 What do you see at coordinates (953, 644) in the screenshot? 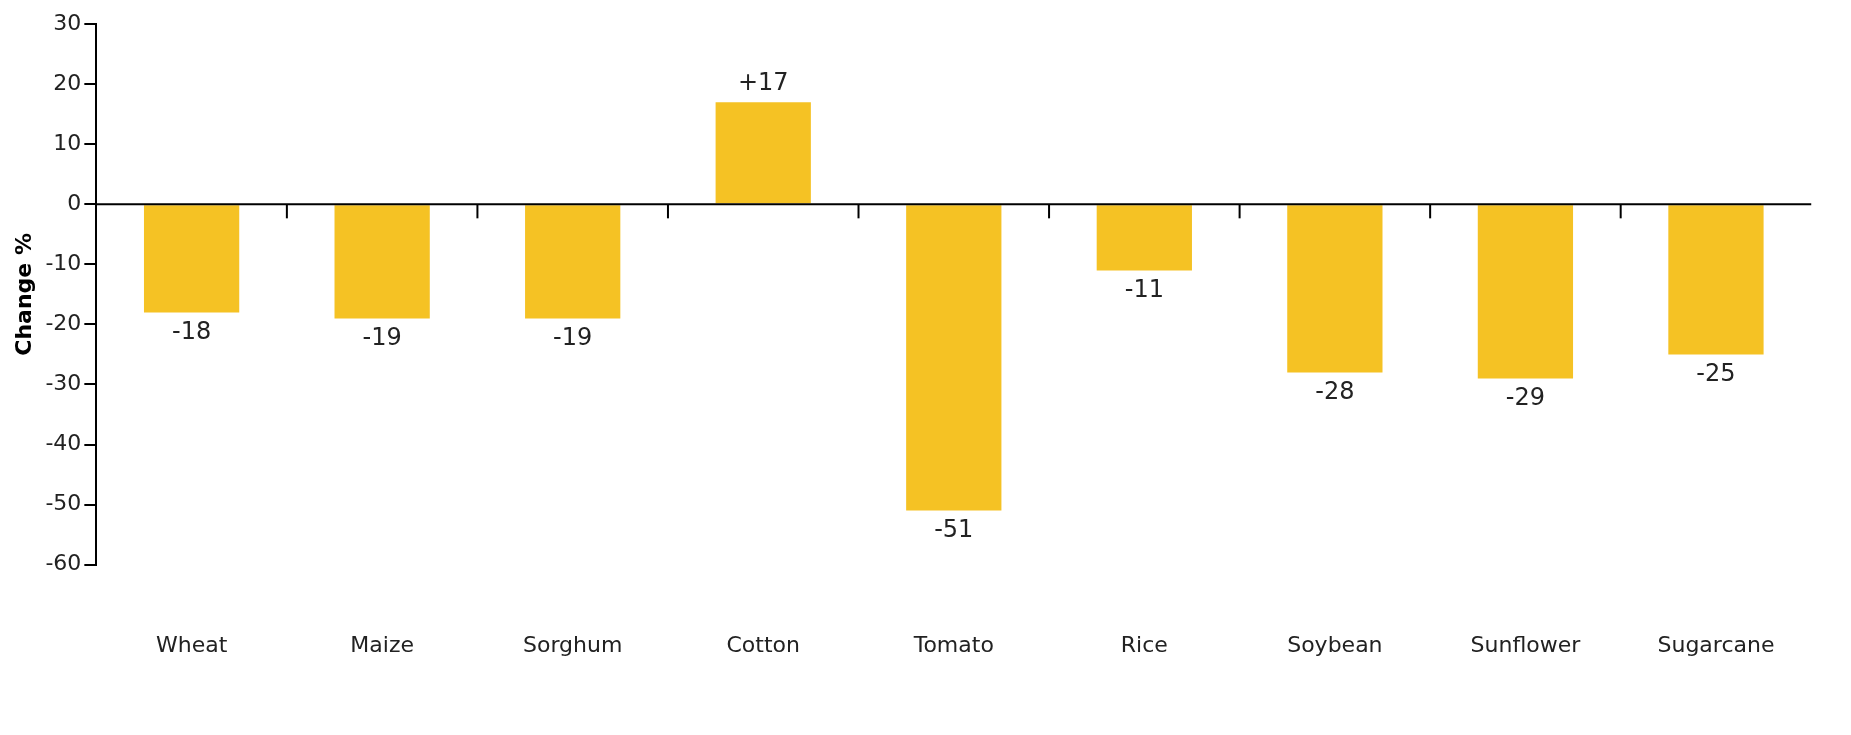
I see `x-tick-label: Tomato` at bounding box center [953, 644].